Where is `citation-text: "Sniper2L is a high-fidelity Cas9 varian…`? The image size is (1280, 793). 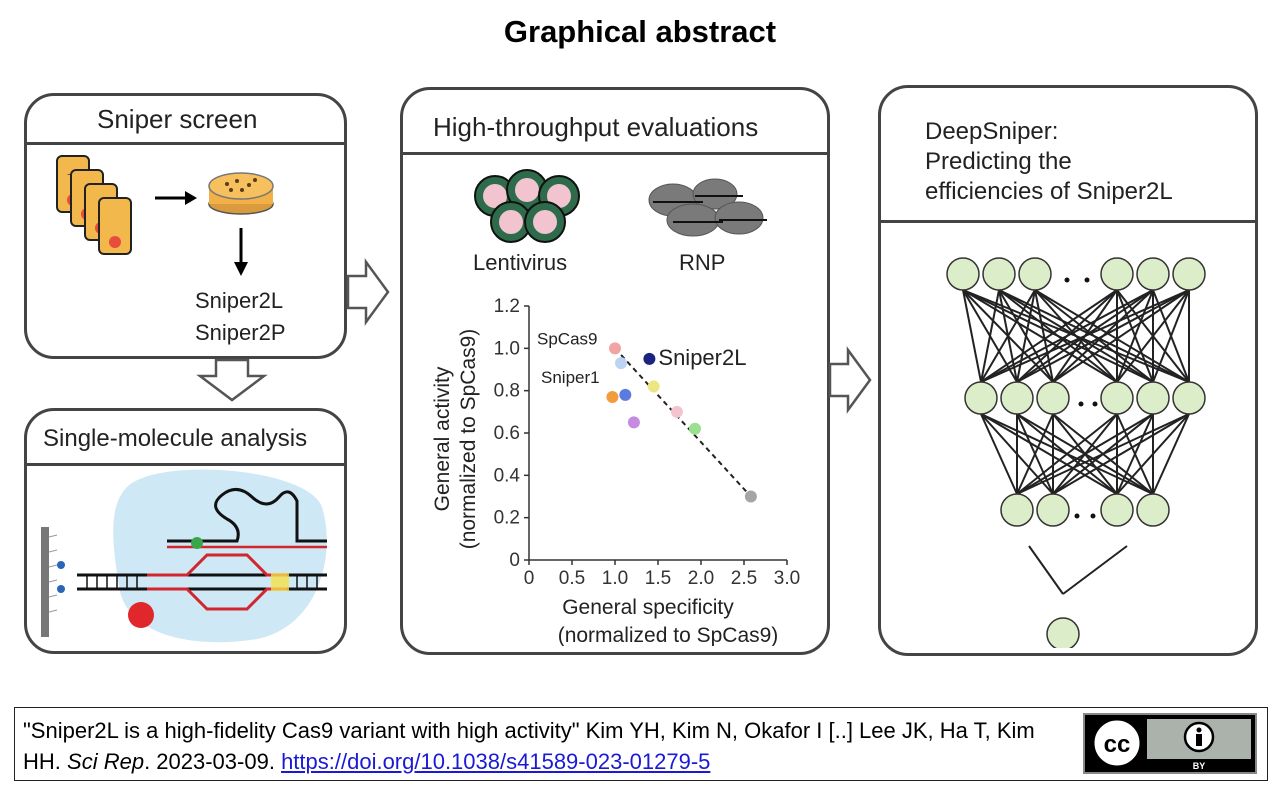
citation-text: "Sniper2L is a high-fidelity Cas9 varian… is located at coordinates (548, 746).